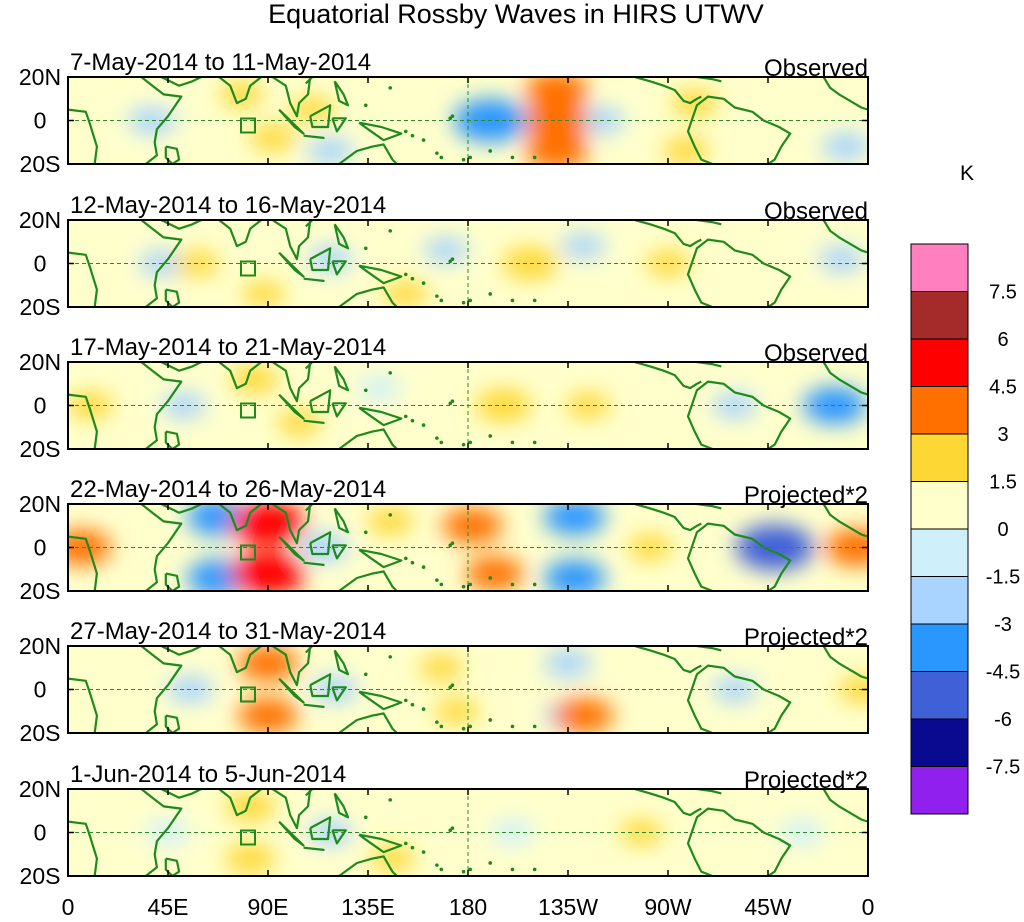 The width and height of the screenshot is (1024, 922). What do you see at coordinates (468, 907) in the screenshot?
I see `x-axis: 0 45E 90E 135E 180 135W 90W 45W 0` at bounding box center [468, 907].